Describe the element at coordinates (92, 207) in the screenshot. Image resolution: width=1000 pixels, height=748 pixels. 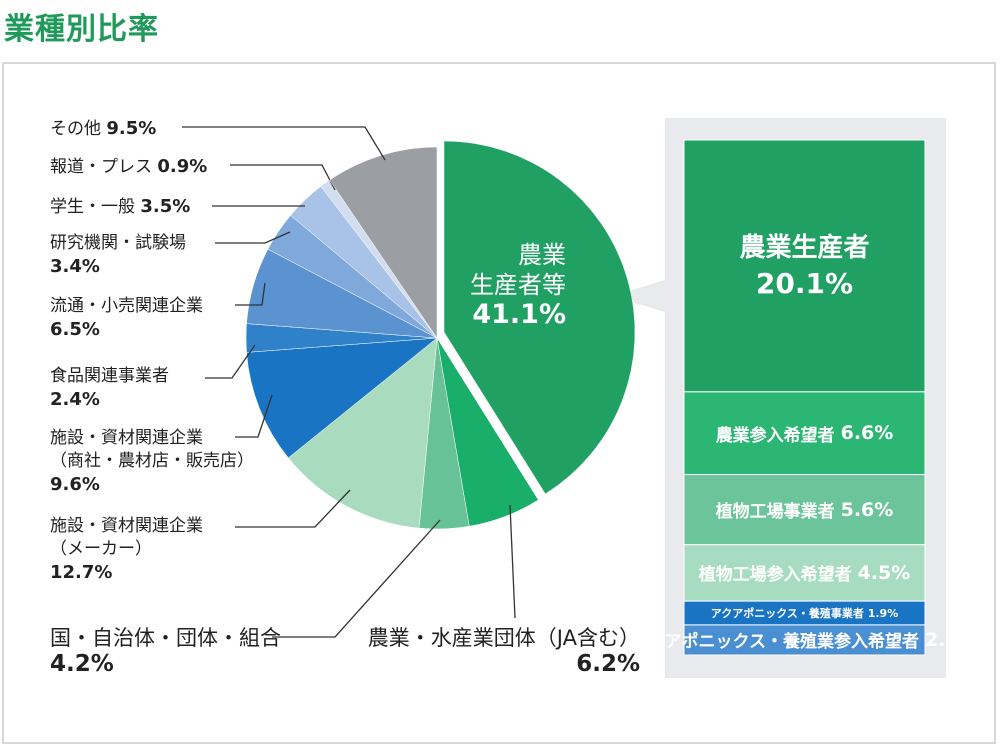
I see `category-label: 学生・一般` at that location.